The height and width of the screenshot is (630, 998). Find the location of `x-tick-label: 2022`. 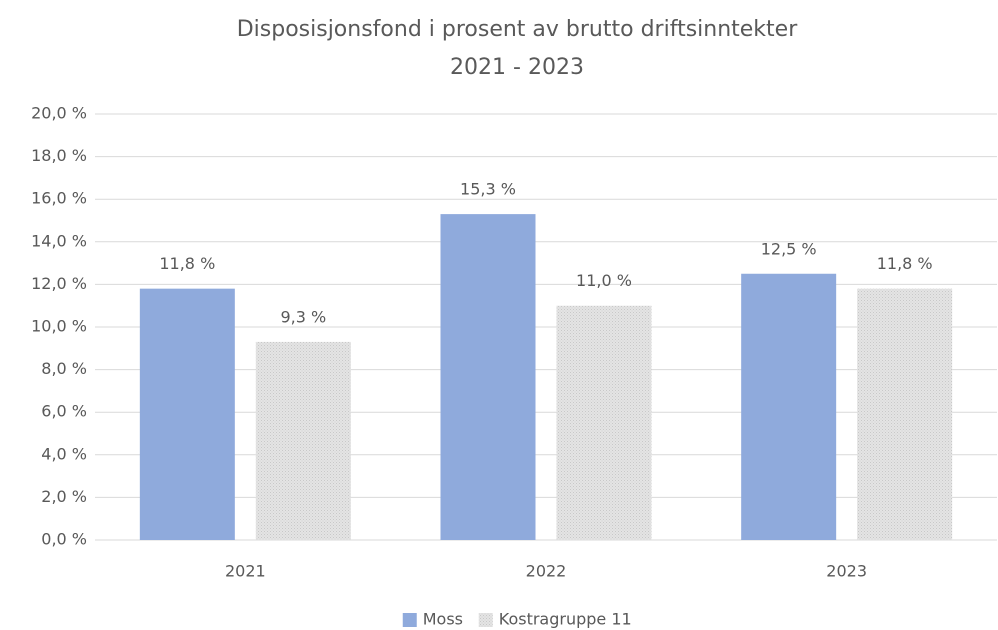

x-tick-label: 2022 is located at coordinates (546, 571).